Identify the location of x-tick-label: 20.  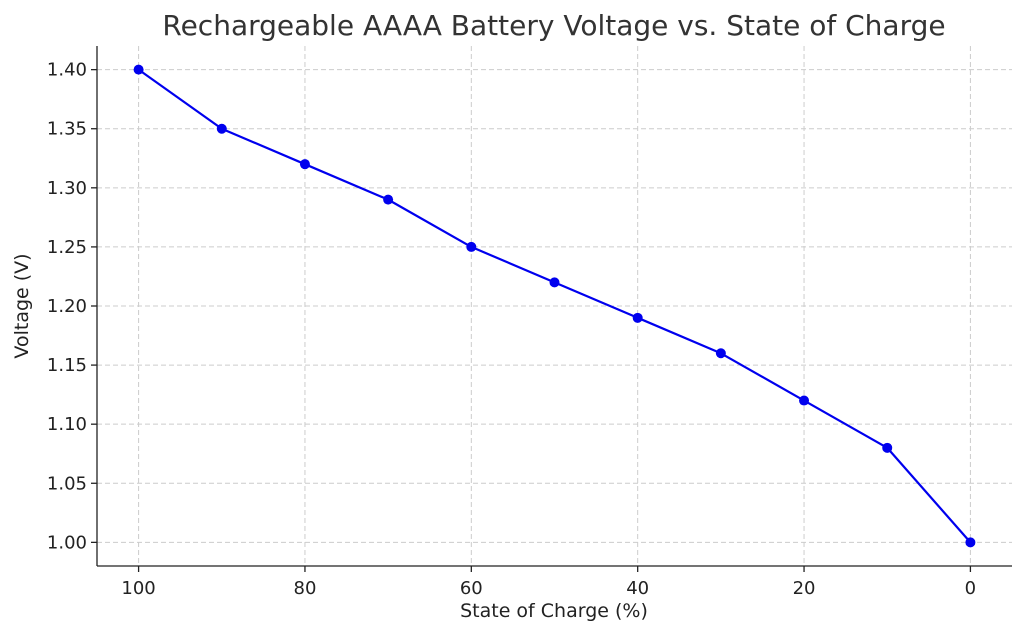
(804, 588).